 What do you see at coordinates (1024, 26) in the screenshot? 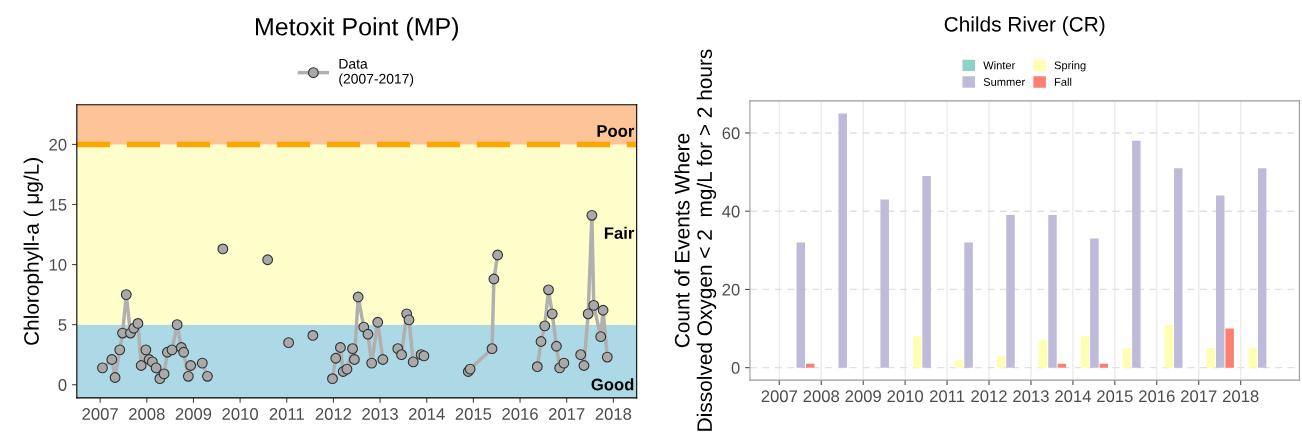
I see `chart-title: Childs River (CR)` at bounding box center [1024, 26].